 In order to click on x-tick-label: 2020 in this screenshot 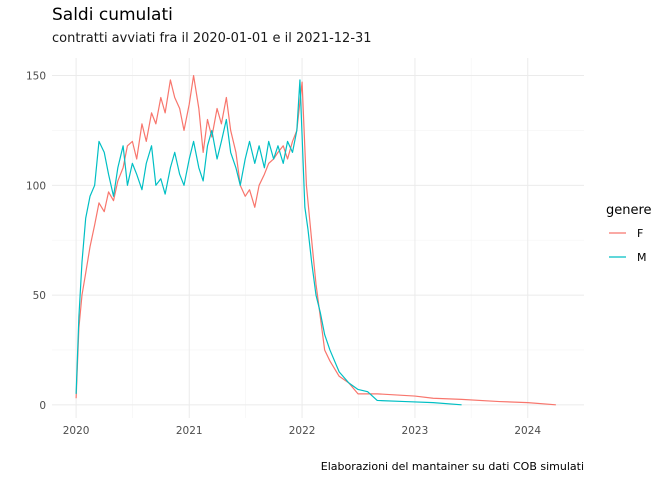, I will do `click(76, 431)`.